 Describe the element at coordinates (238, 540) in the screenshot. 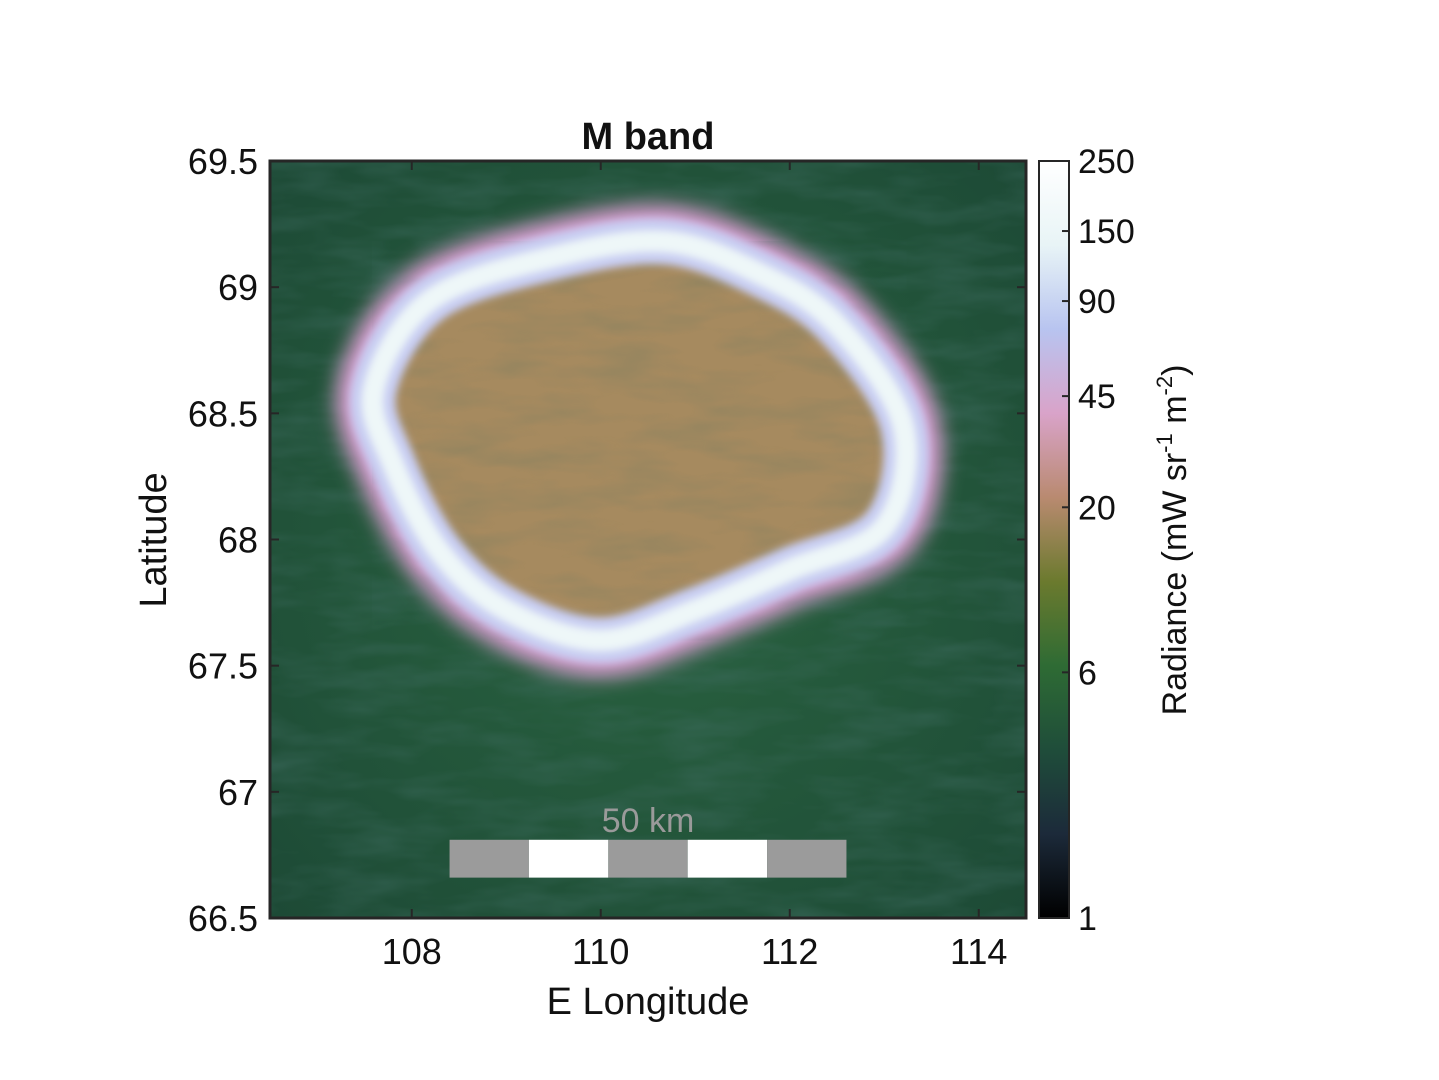

I see `y-tick-label: 68` at that location.